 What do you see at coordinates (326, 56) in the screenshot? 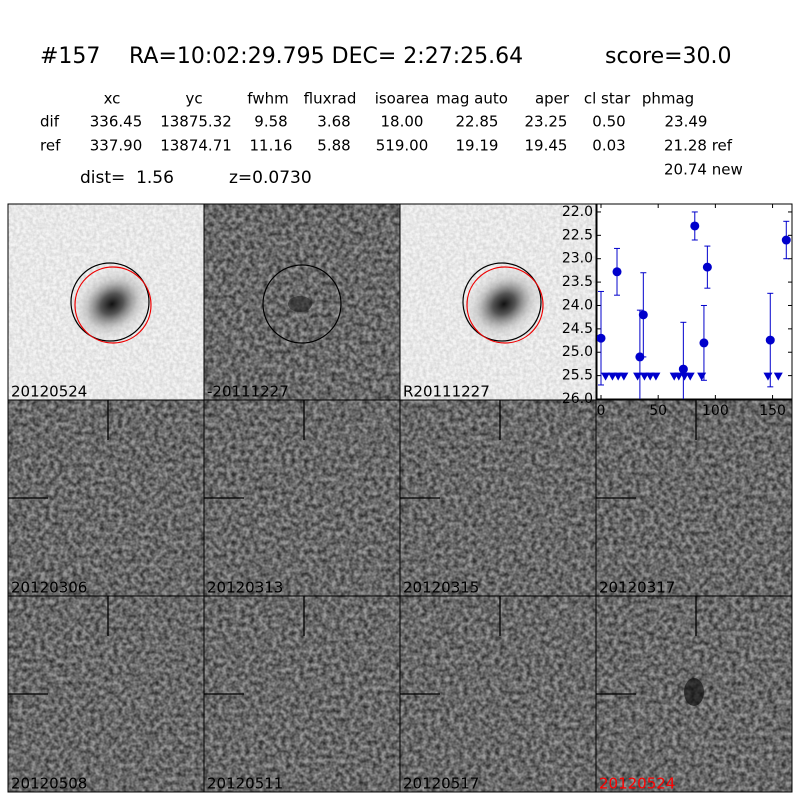
I see `coordinates: RA=10:02:29.795 DEC= 2:27:25.64` at bounding box center [326, 56].